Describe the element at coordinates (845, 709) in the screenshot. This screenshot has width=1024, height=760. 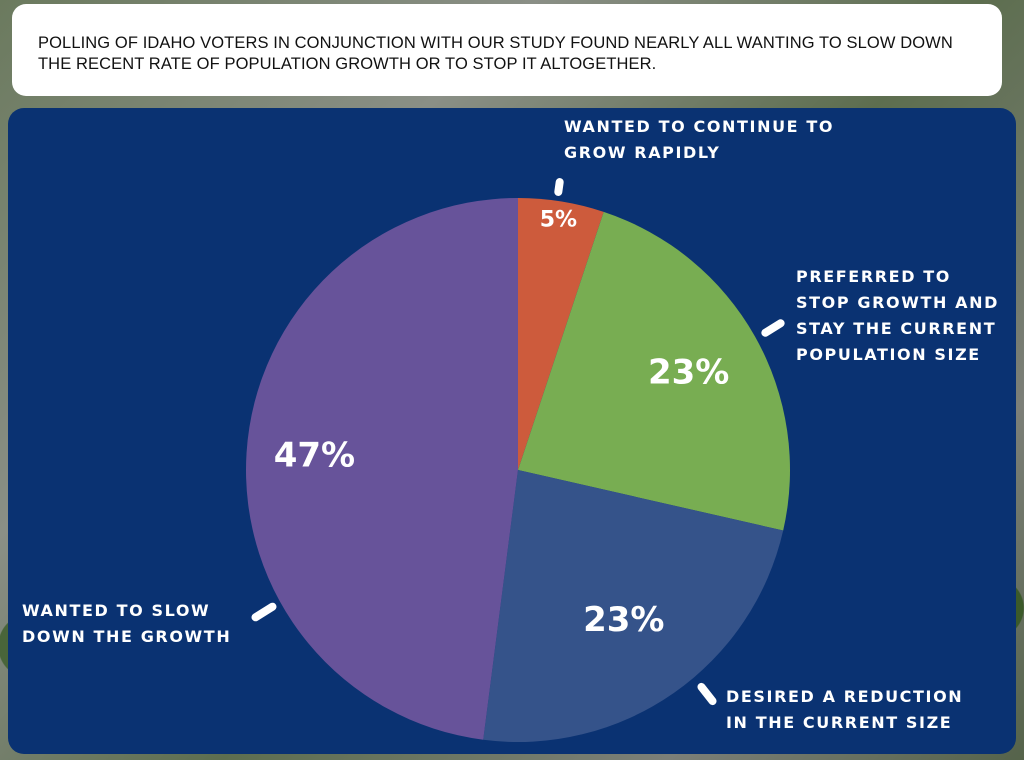
I see `label-reduce: DESIRED A REDUCTION IN THE CURRENT SIZE` at that location.